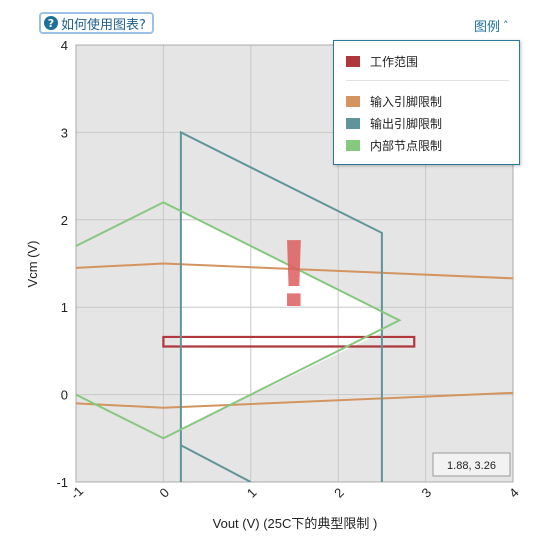 This screenshot has width=544, height=545. I want to click on legend-item-input-pin-limit: 输入引脚限制, so click(394, 101).